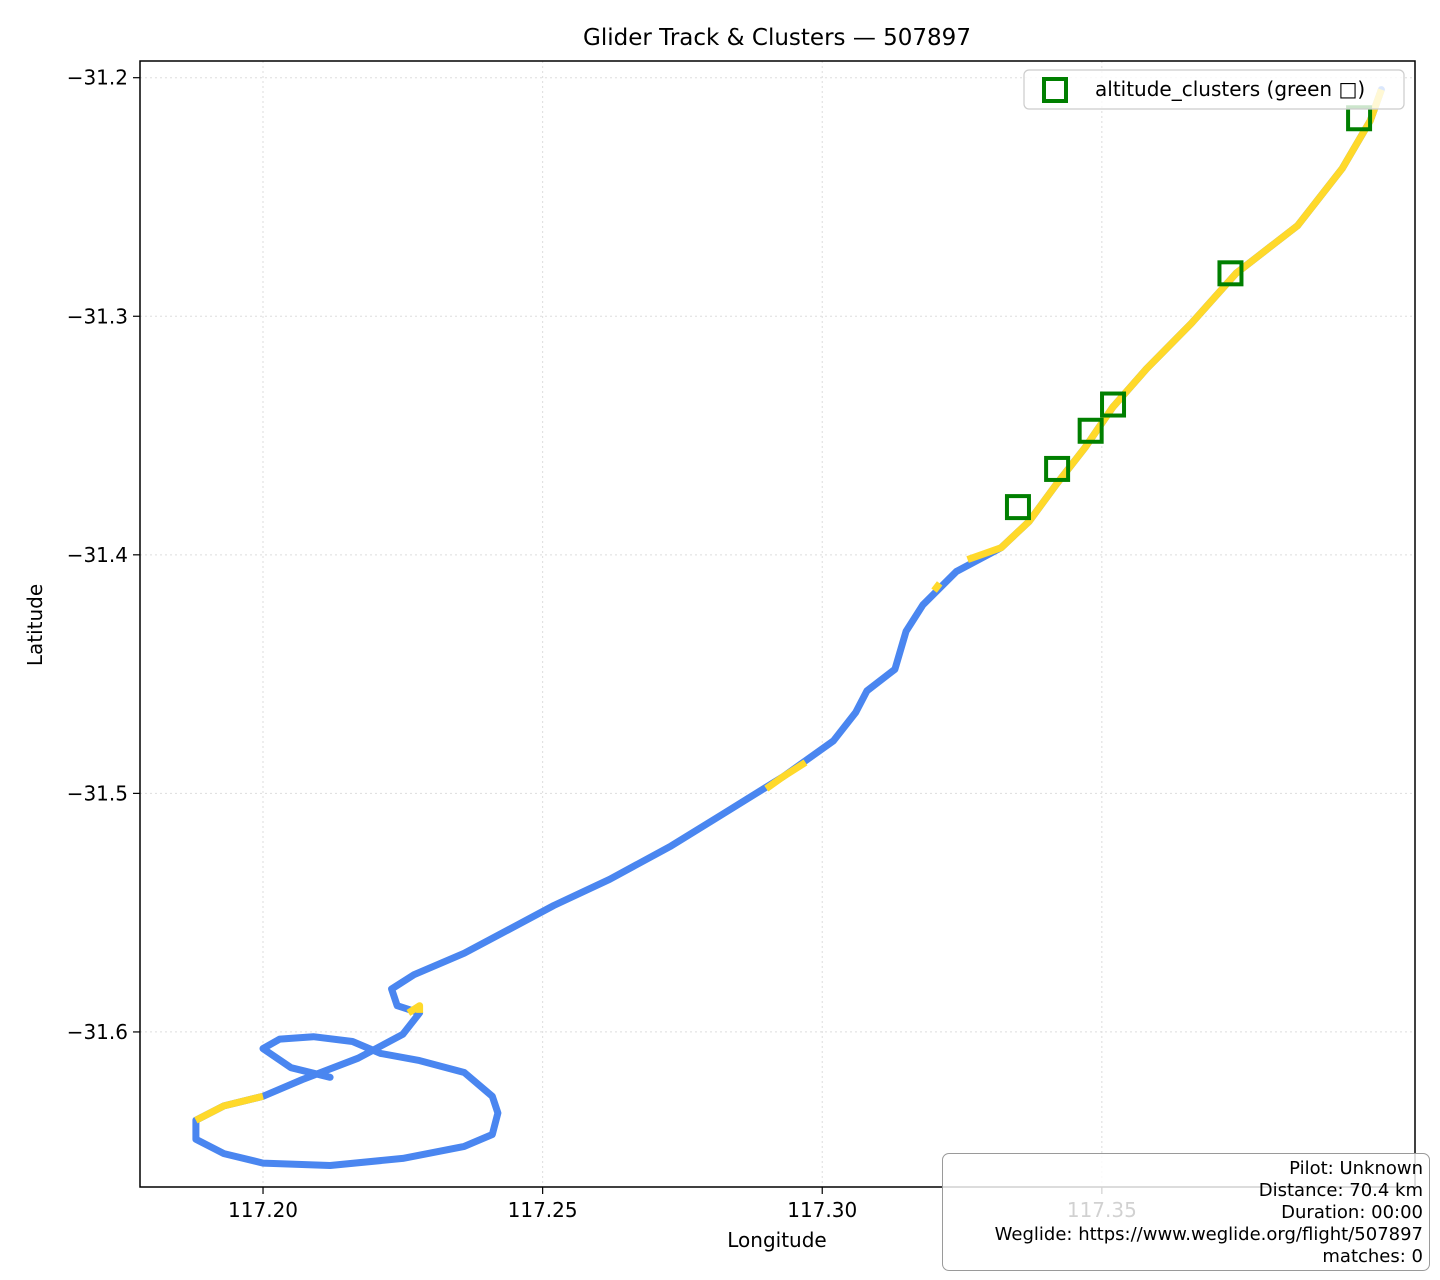 The width and height of the screenshot is (1440, 1280). Describe the element at coordinates (1352, 1212) in the screenshot. I see `duration-line: Duration: 00:00` at that location.